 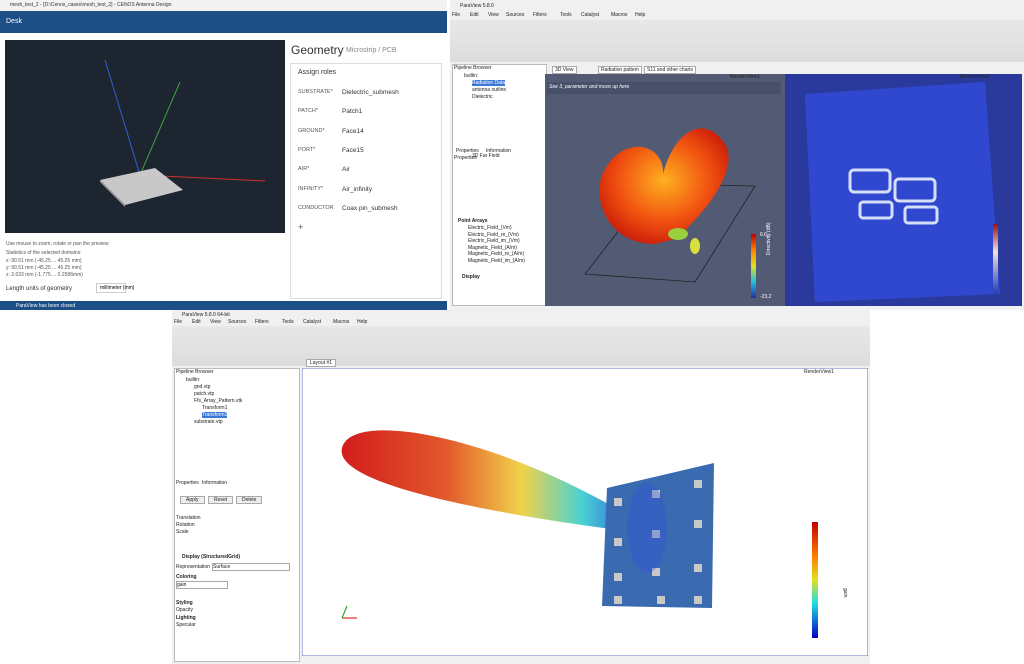 I want to click on representation-dropdown: Surface, so click(x=251, y=567).